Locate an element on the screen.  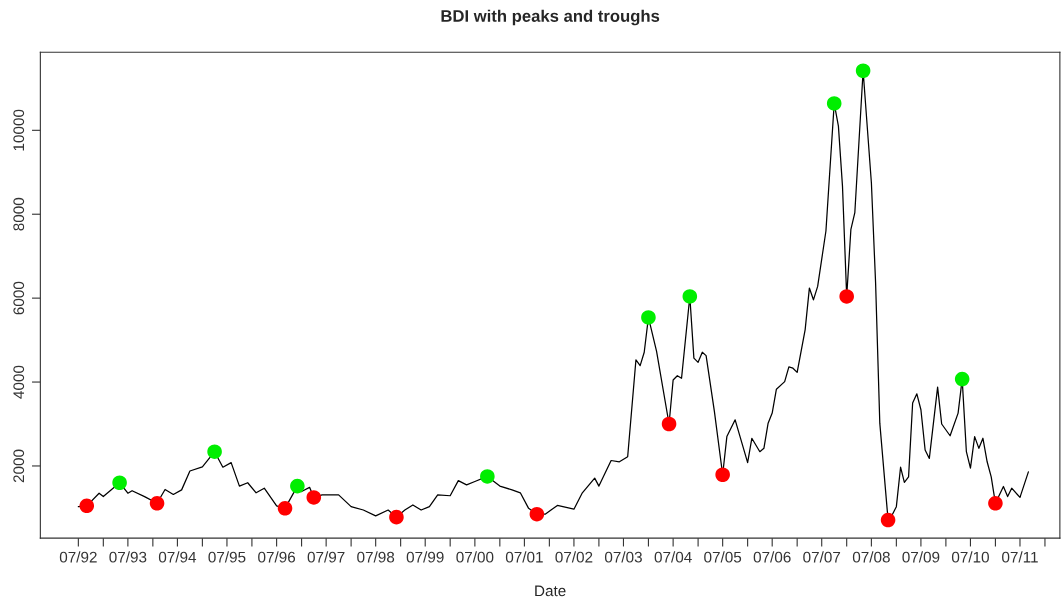
y-tick-label: 4000 is located at coordinates (19, 382).